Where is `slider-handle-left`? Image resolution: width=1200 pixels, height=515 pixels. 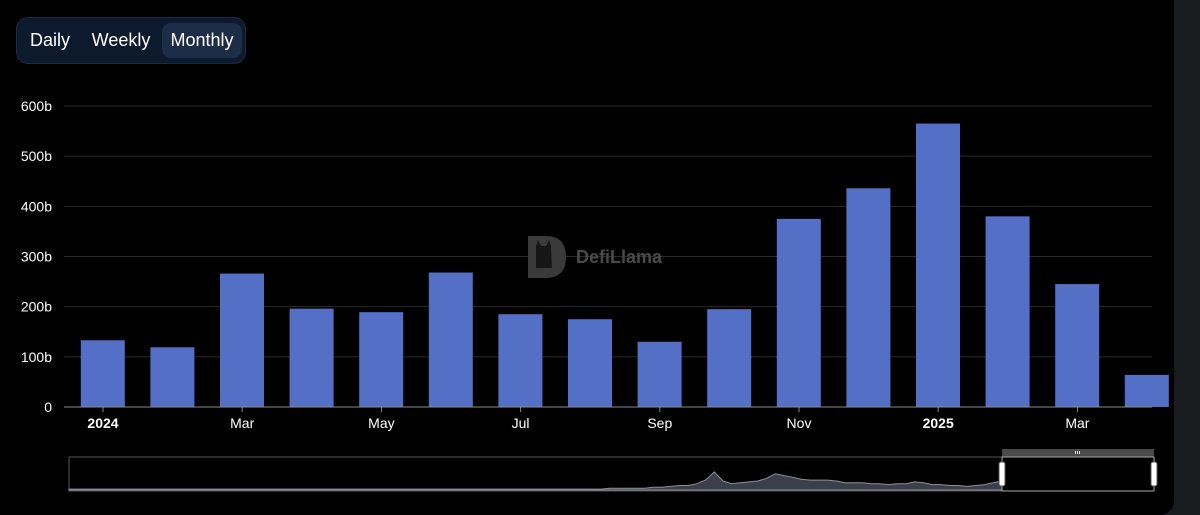
slider-handle-left is located at coordinates (1002, 474).